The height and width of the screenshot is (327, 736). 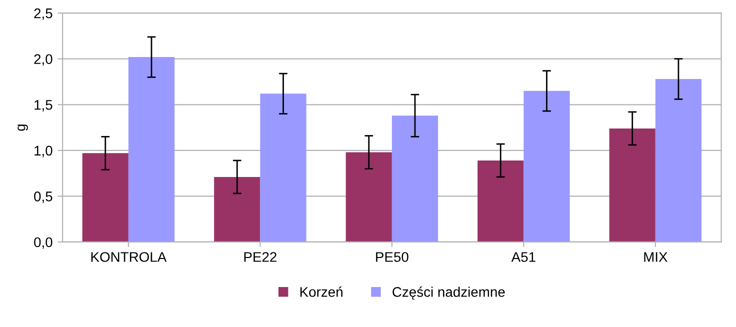 I want to click on y-tick-label: 1,5, so click(x=43, y=106).